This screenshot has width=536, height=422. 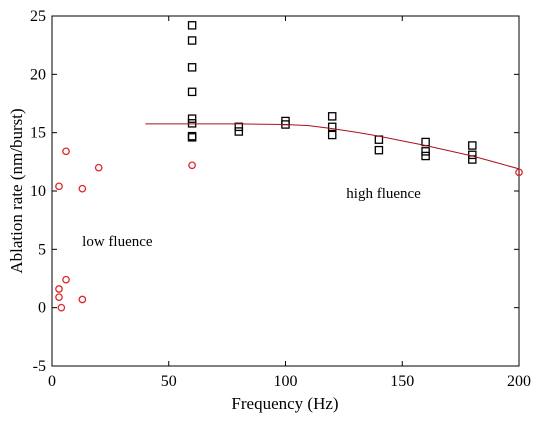 I want to click on y-tick-label: 5, so click(x=42, y=249).